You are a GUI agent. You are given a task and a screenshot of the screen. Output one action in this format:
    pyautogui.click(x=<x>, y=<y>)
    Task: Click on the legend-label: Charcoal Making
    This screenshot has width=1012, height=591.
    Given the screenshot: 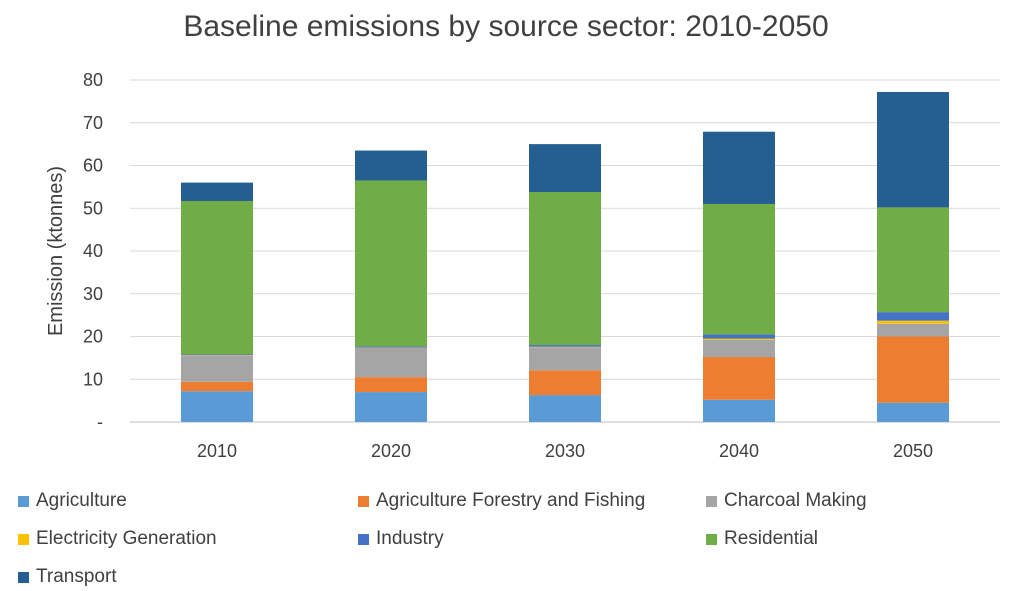 What is the action you would take?
    pyautogui.click(x=795, y=500)
    